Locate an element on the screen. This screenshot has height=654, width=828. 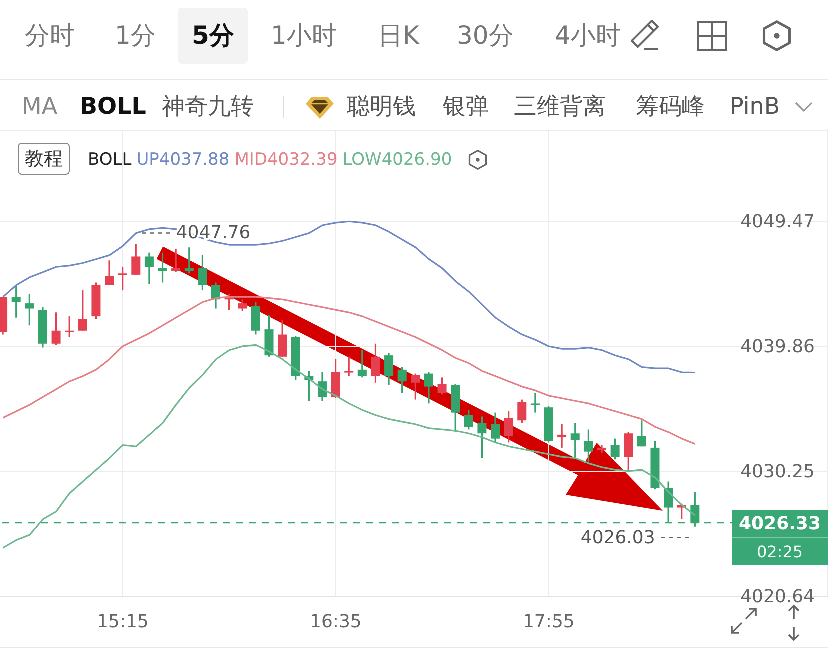
y-tick-label: 4020.64 is located at coordinates (777, 597).